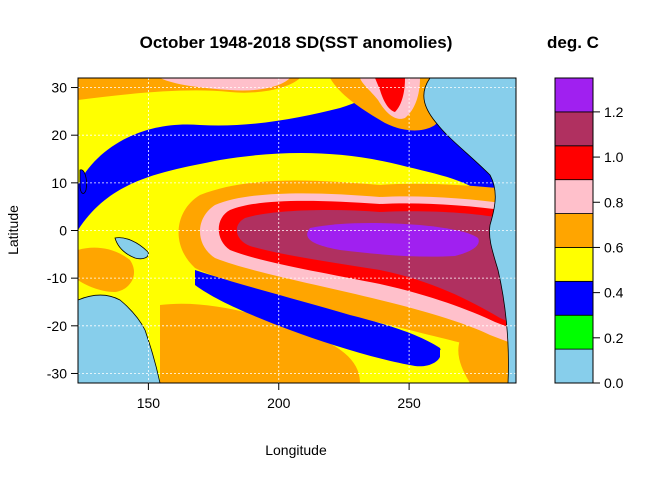 The height and width of the screenshot is (480, 672). Describe the element at coordinates (393, 240) in the screenshot. I see `contour-band-purple-equatorial` at that location.